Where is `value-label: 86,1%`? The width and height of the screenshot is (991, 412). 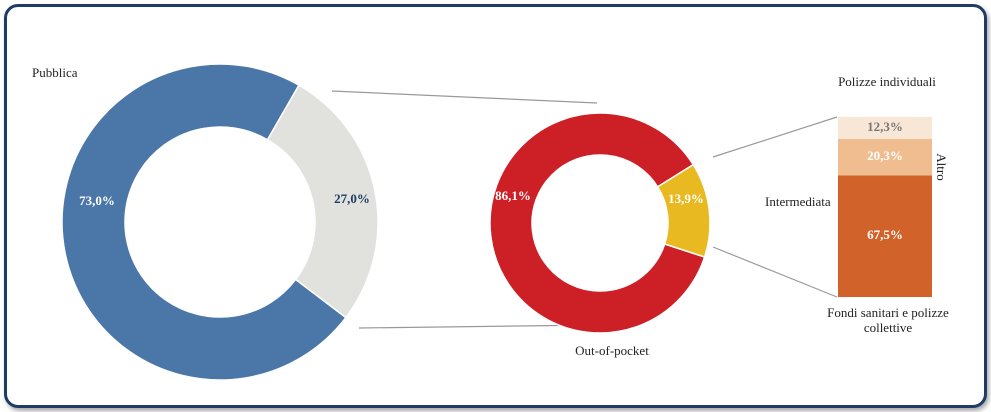
value-label: 86,1% is located at coordinates (513, 195).